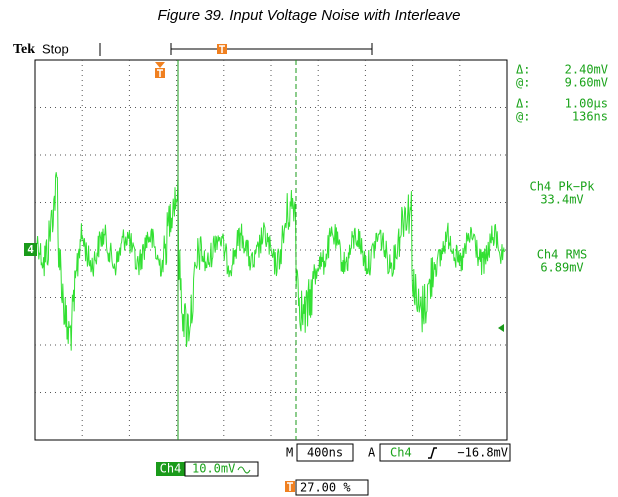 Image resolution: width=618 pixels, height=497 pixels. What do you see at coordinates (586, 70) in the screenshot?
I see `cursor-value: 2.40mV` at bounding box center [586, 70].